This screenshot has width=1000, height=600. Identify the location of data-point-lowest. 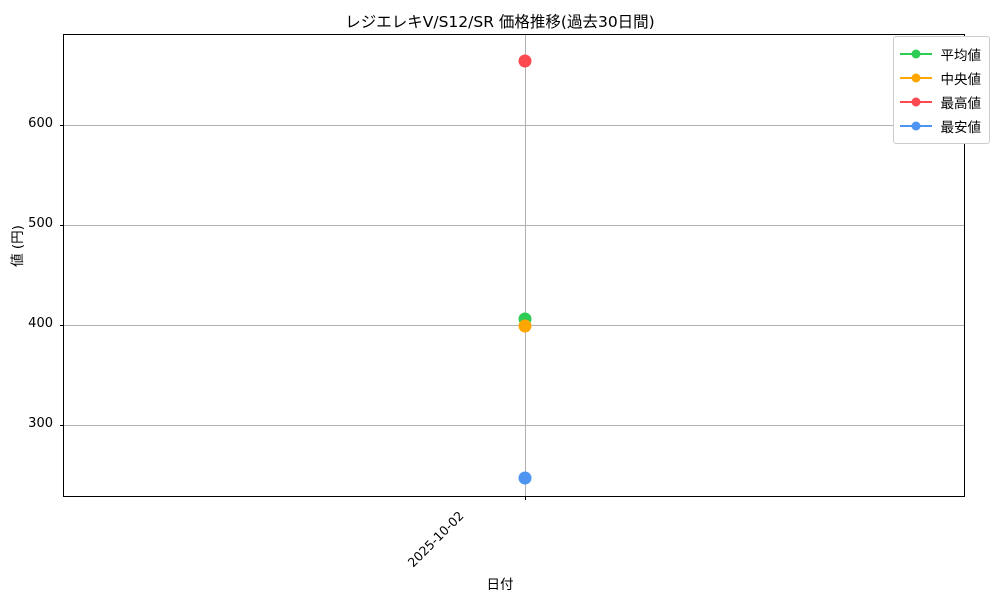
(525, 478).